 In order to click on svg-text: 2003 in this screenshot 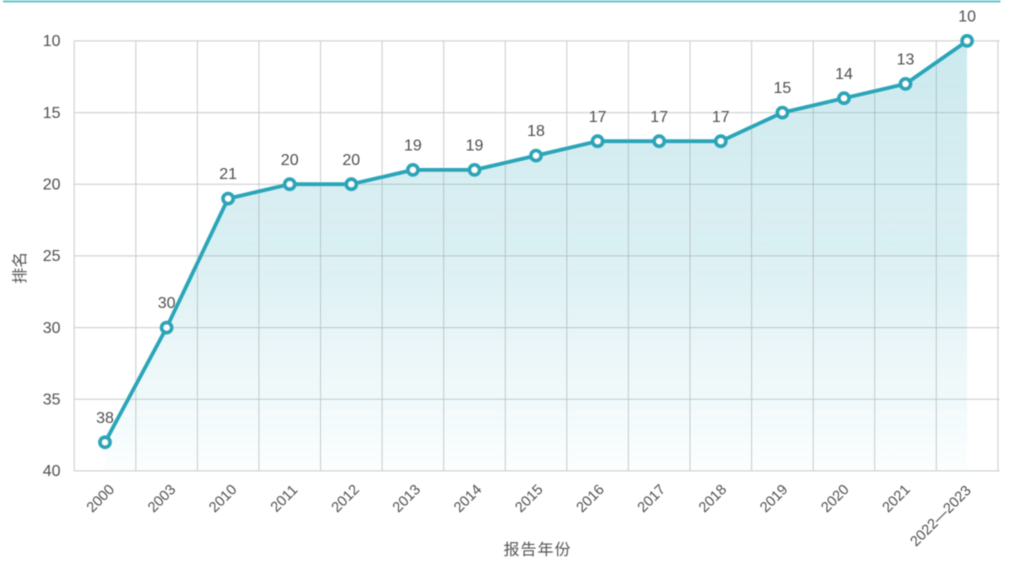, I will do `click(162, 499)`.